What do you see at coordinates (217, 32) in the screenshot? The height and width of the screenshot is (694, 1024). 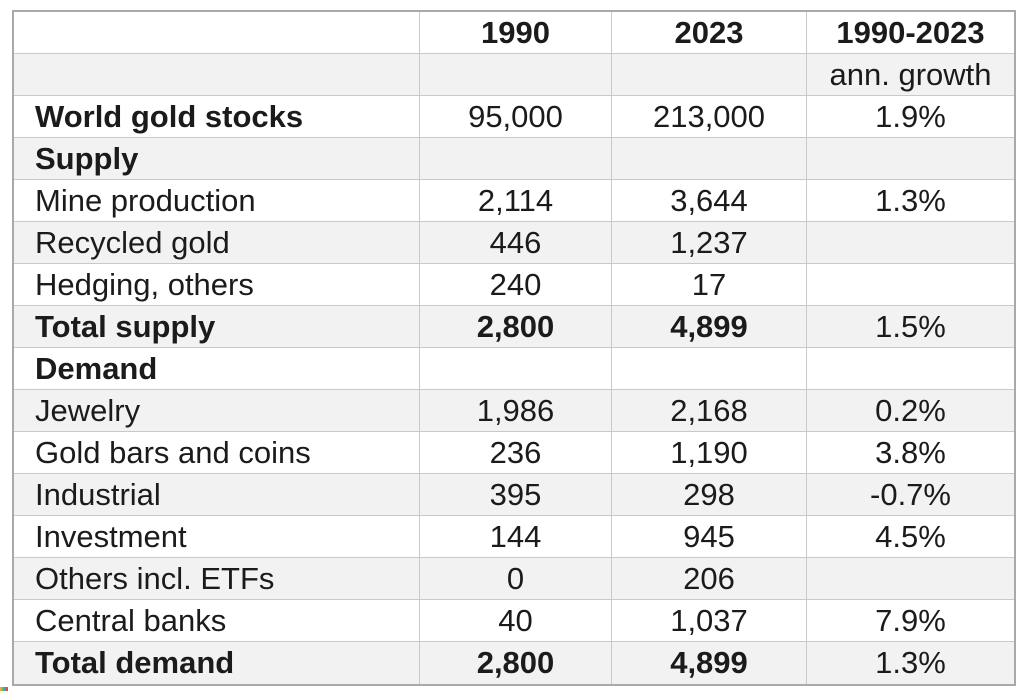 I see `header-blank` at bounding box center [217, 32].